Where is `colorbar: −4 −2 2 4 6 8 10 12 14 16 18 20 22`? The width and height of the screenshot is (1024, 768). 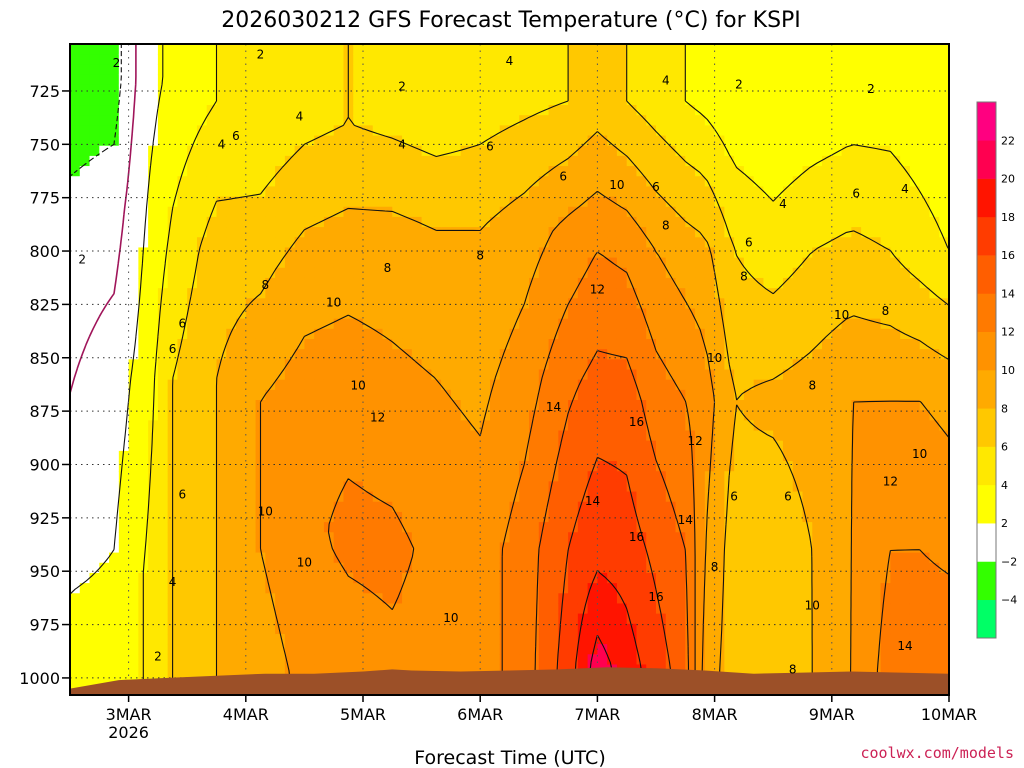
colorbar: −4 −2 2 4 6 8 10 12 14 16 18 20 22 is located at coordinates (996, 370).